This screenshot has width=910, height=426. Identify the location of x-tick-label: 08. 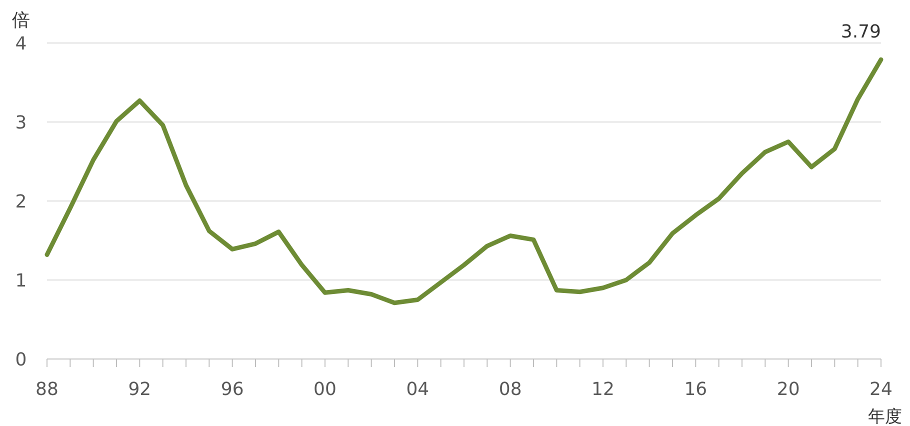
(510, 389).